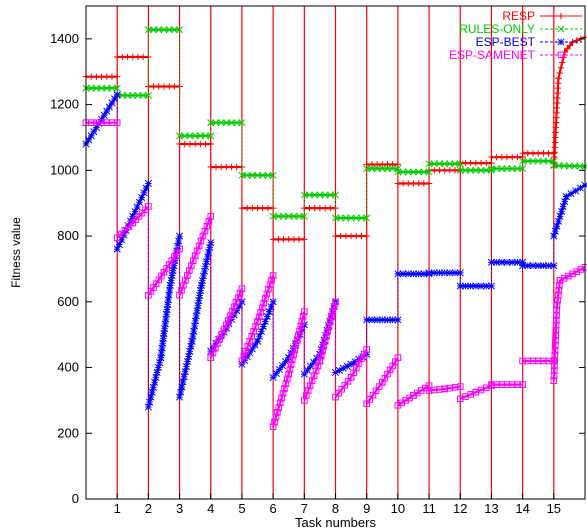  I want to click on y-tick-label: 800, so click(68, 235).